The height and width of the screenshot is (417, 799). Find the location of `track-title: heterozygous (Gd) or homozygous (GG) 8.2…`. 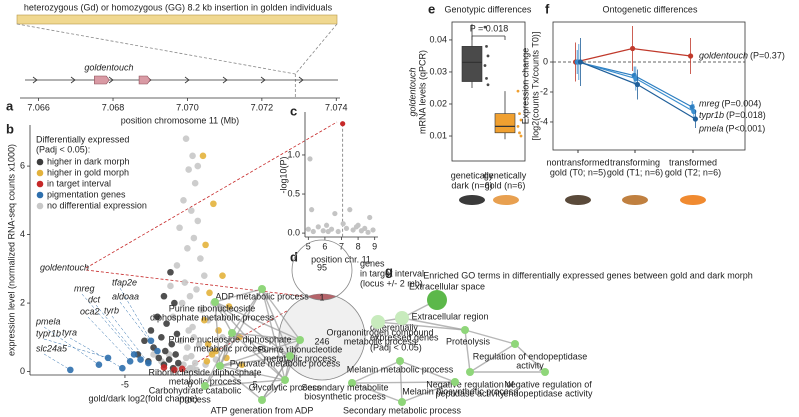

track-title: heterozygous (Gd) or homozygous (GG) 8.2… is located at coordinates (178, 7).